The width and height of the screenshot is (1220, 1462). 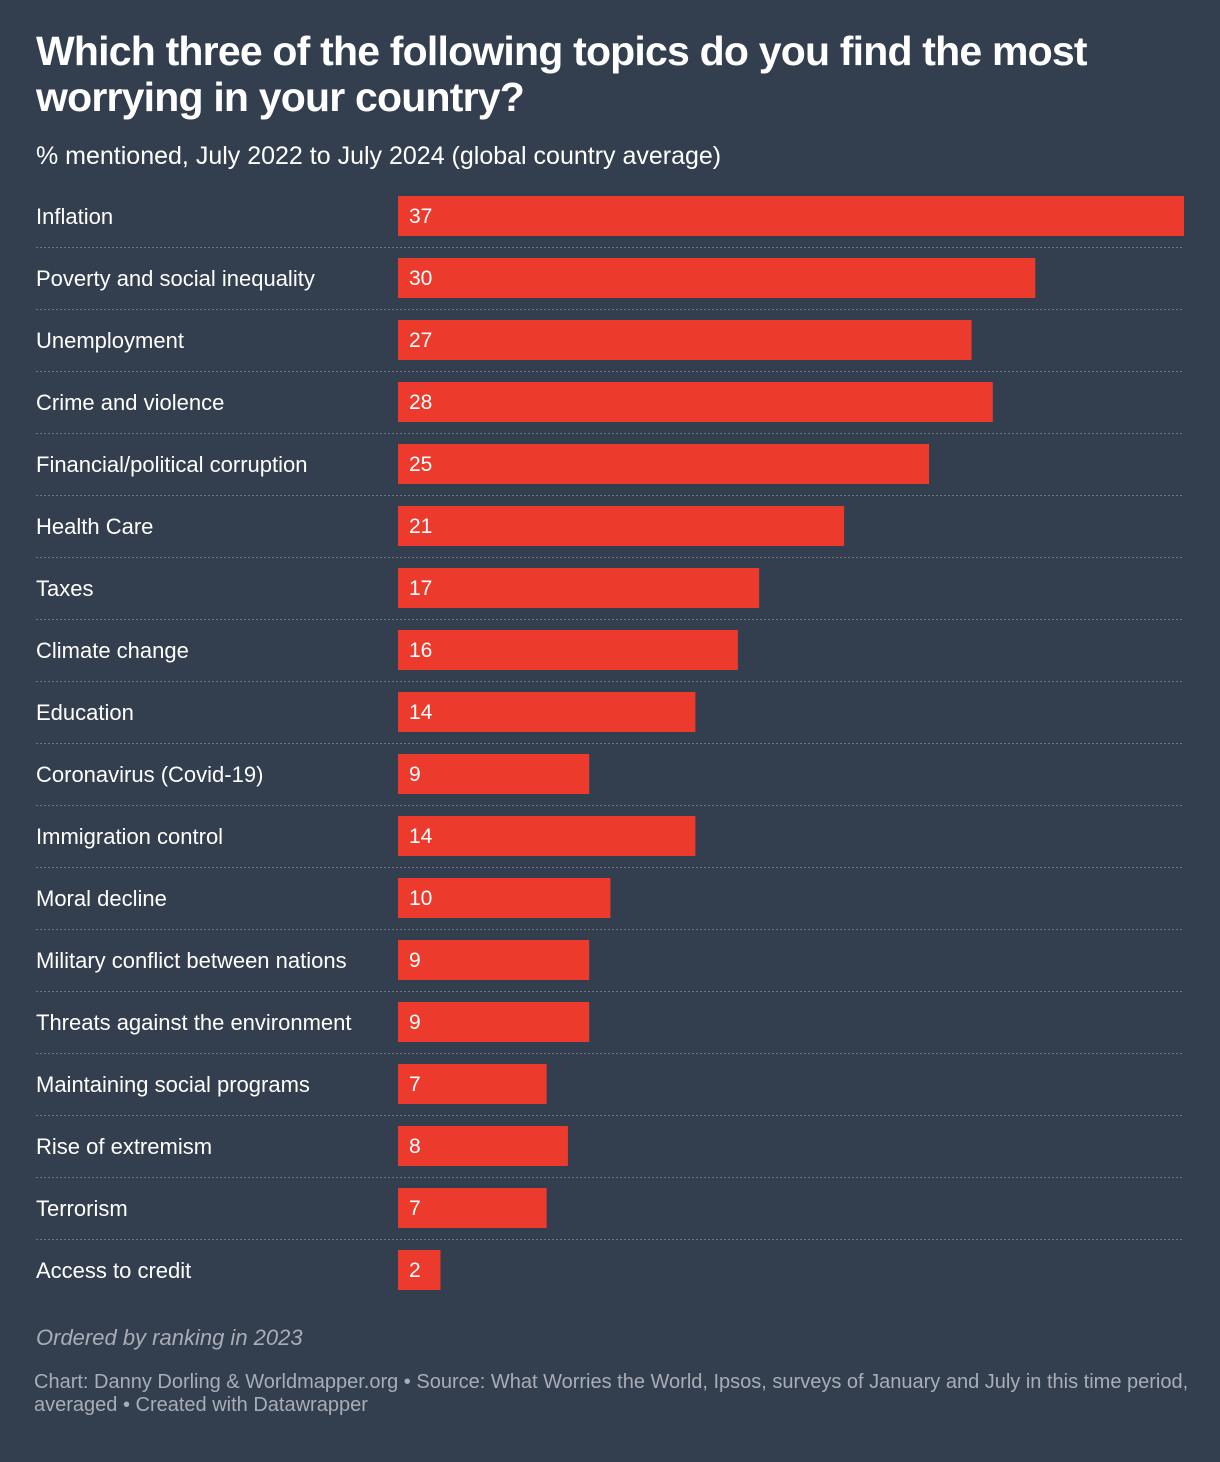 I want to click on bar-row: Climate change 16, so click(x=610, y=656).